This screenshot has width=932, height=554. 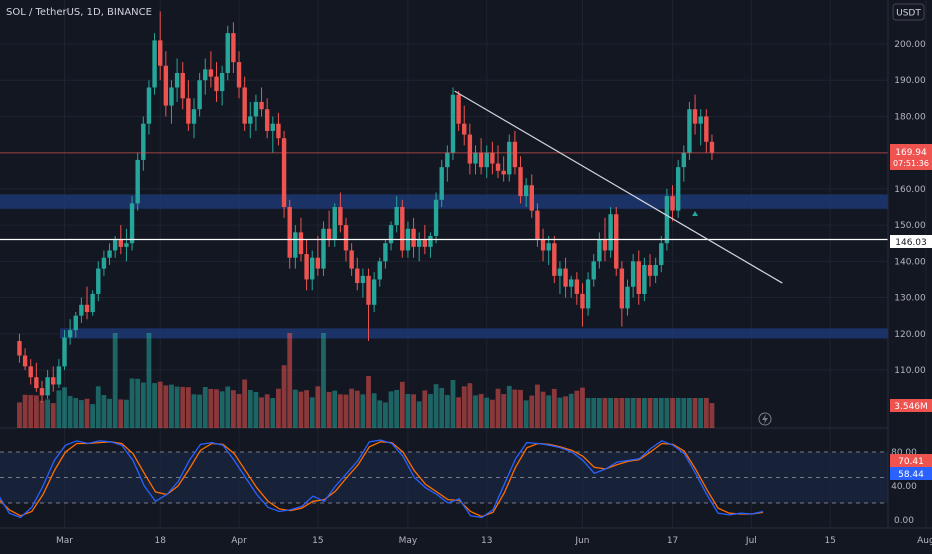 What do you see at coordinates (910, 190) in the screenshot?
I see `price-tick-label: 160.00` at bounding box center [910, 190].